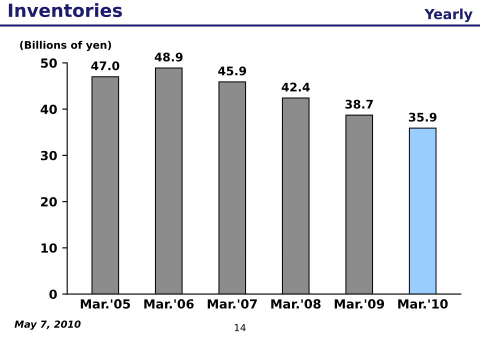 Image resolution: width=480 pixels, height=340 pixels. What do you see at coordinates (296, 87) in the screenshot?
I see `data-label: 42.4` at bounding box center [296, 87].